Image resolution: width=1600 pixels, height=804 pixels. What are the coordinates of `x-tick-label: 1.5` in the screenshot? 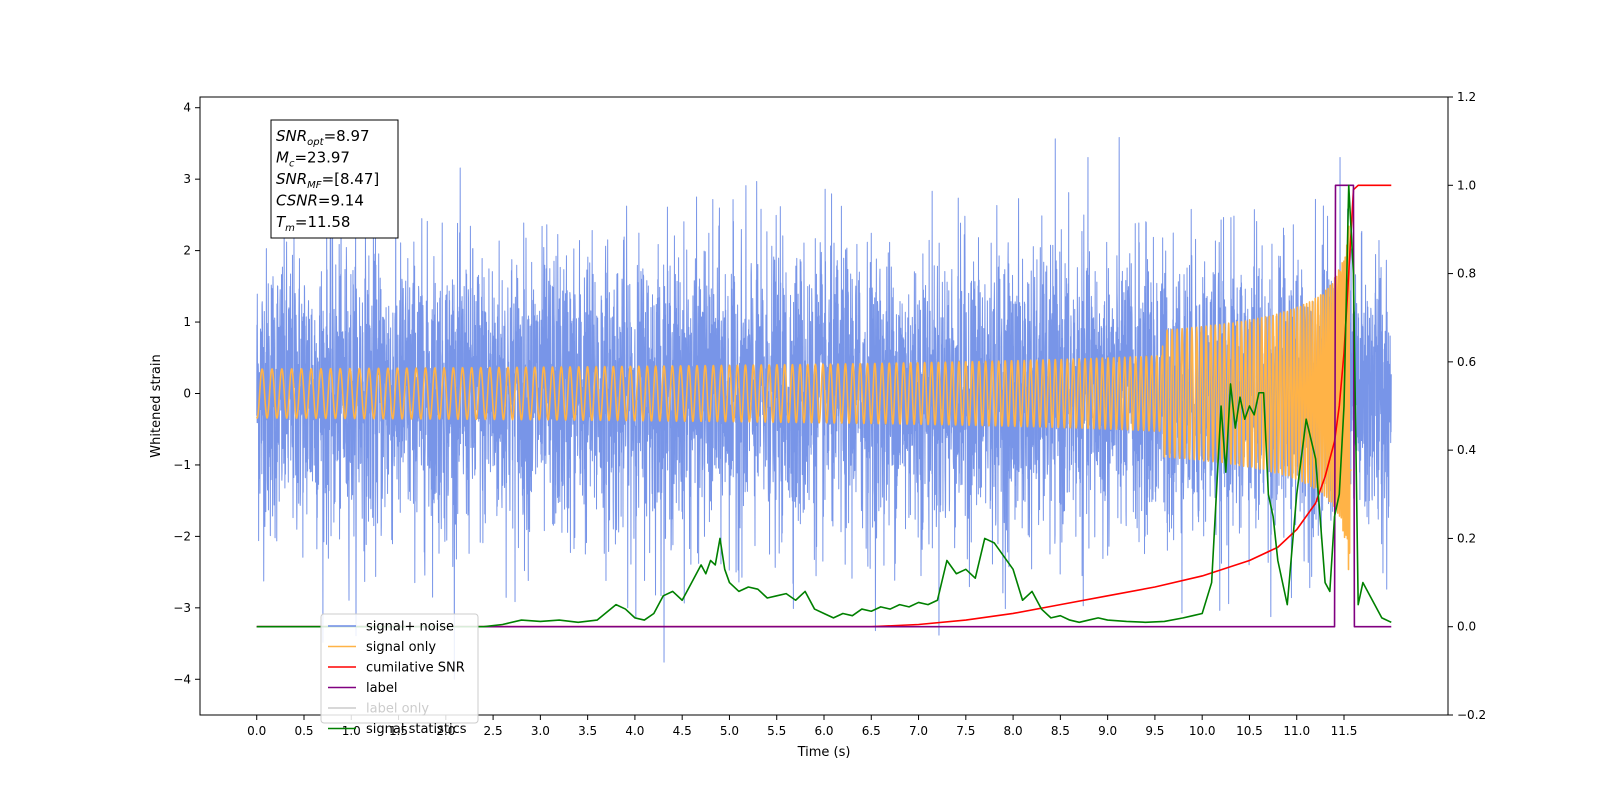 It's located at (398, 731).